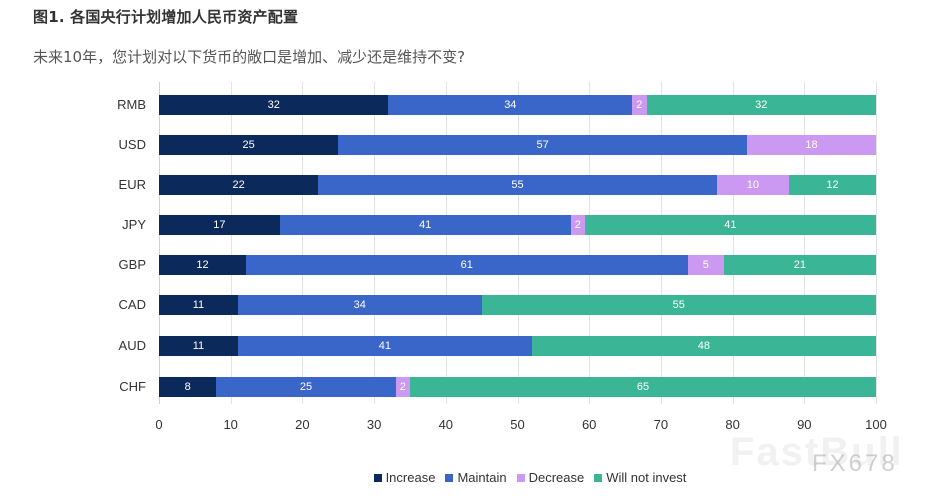 The image size is (940, 500). I want to click on x-tick-label: 60, so click(589, 424).